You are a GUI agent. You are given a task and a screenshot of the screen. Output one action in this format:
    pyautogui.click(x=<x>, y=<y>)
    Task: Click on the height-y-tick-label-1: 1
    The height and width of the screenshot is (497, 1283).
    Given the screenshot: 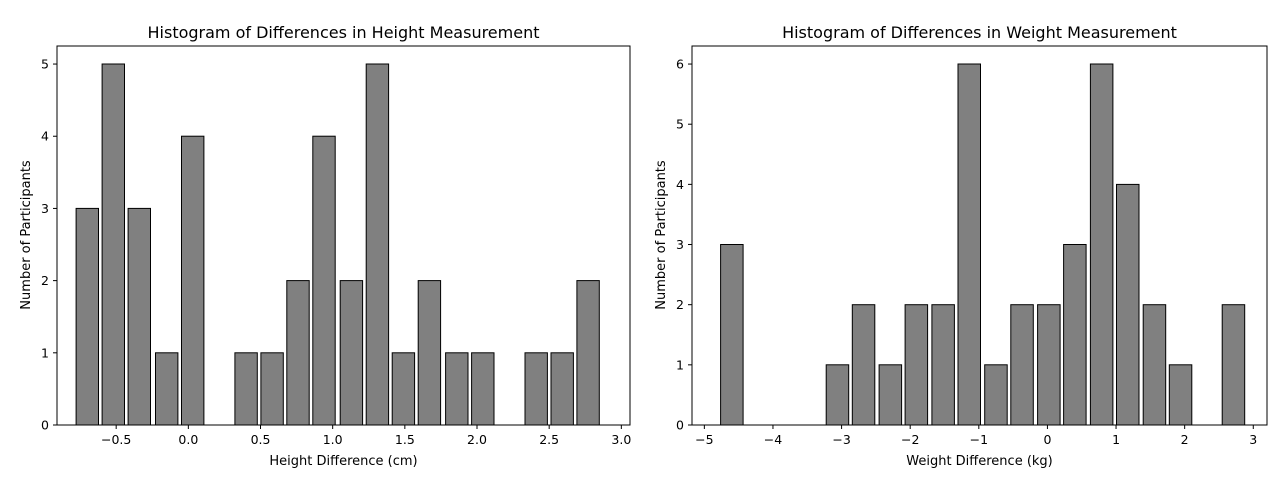 What is the action you would take?
    pyautogui.click(x=45, y=352)
    